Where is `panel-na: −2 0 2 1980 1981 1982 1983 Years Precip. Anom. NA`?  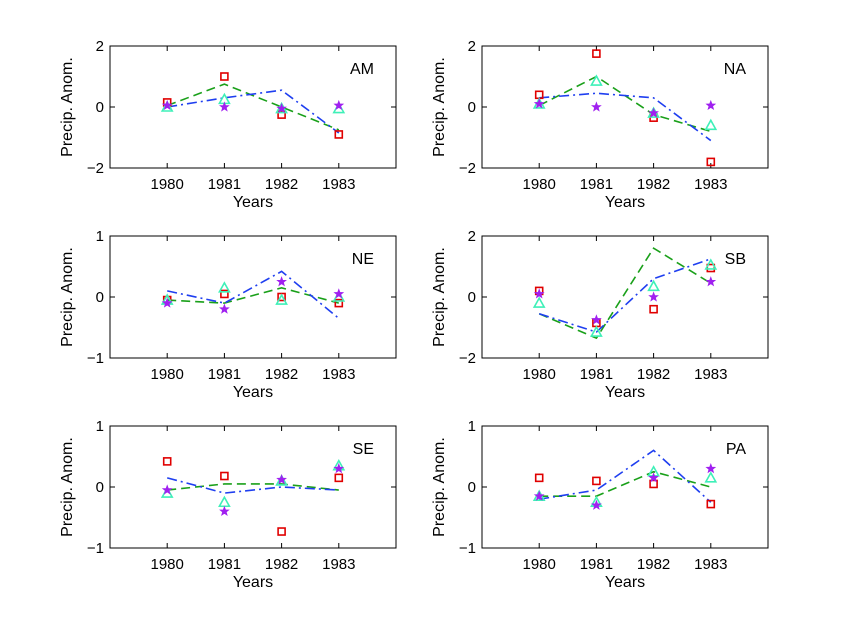
panel-na: −2 0 2 1980 1981 1982 1983 Years Precip. Anom. NA is located at coordinates (600, 124).